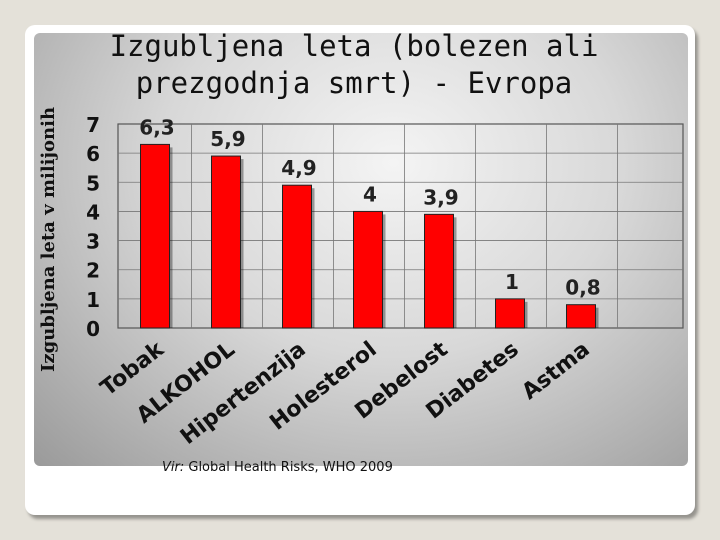 The height and width of the screenshot is (540, 720). What do you see at coordinates (354, 46) in the screenshot?
I see `chart-title-line-1: Izgubljena leta (bolezen ali` at bounding box center [354, 46].